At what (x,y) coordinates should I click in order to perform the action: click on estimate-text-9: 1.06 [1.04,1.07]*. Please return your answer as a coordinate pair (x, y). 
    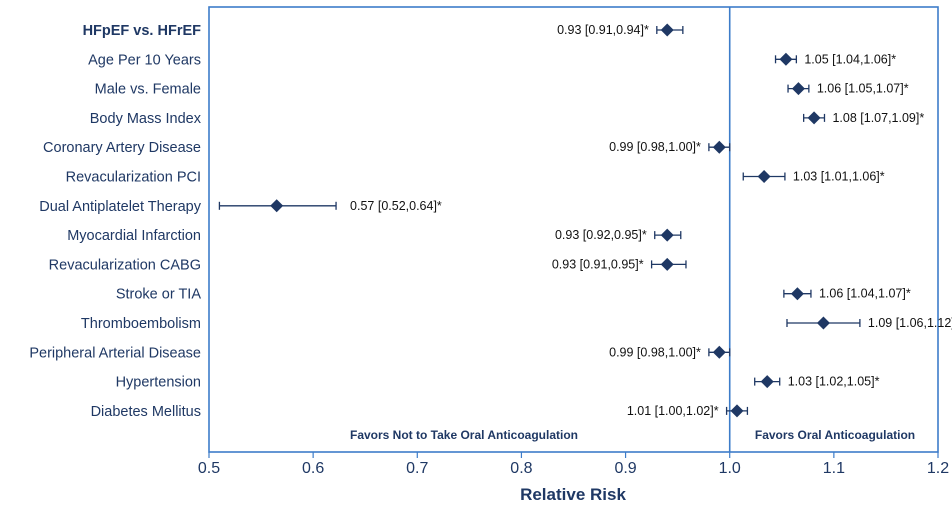
    Looking at the image, I should click on (865, 294).